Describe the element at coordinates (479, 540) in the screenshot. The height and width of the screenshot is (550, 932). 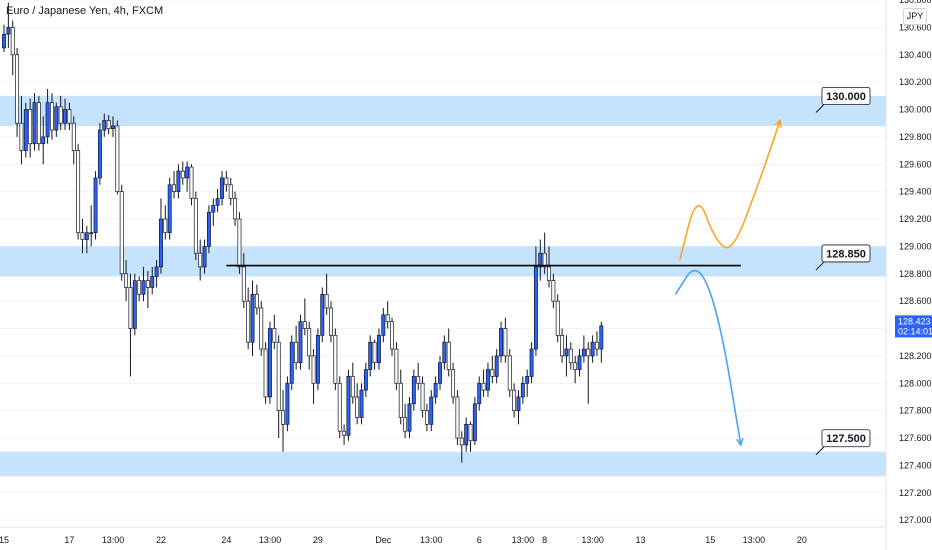
I see `time-tick-label: 6` at that location.